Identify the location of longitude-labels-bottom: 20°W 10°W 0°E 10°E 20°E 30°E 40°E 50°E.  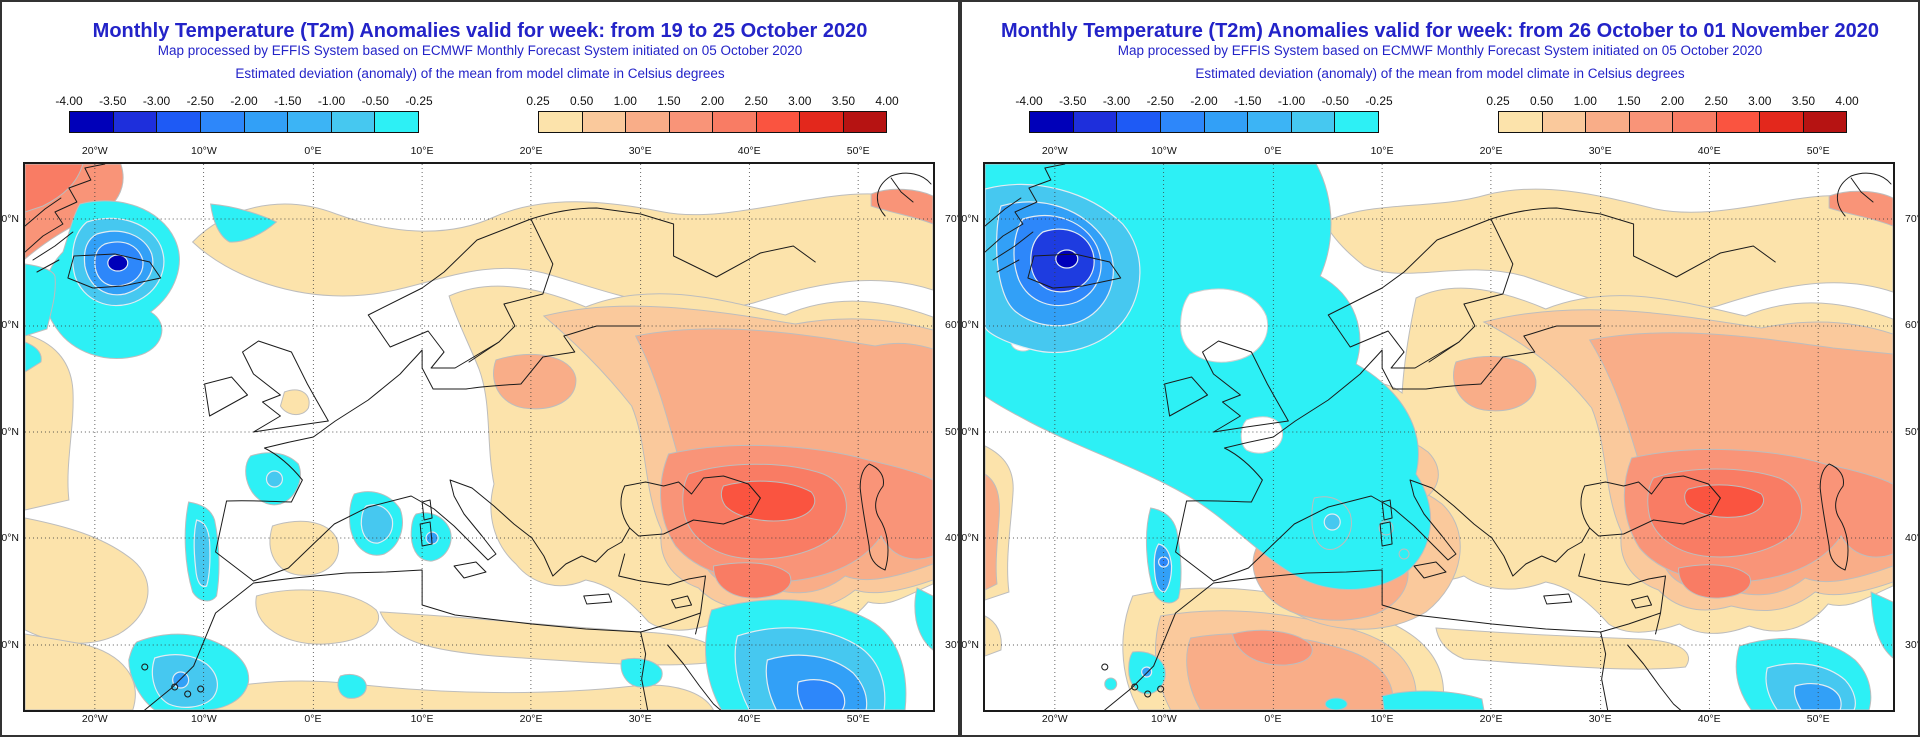
(1439, 720).